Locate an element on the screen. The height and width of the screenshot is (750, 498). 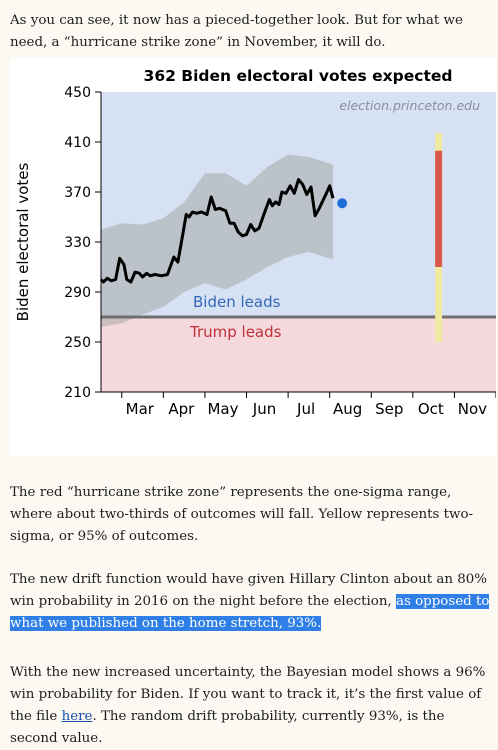
month-label: Apr is located at coordinates (181, 409).